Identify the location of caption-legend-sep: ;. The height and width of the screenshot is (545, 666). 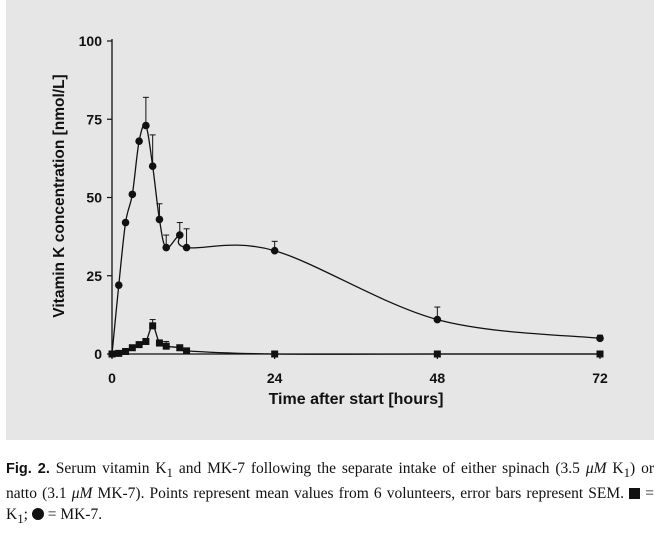
(27, 515).